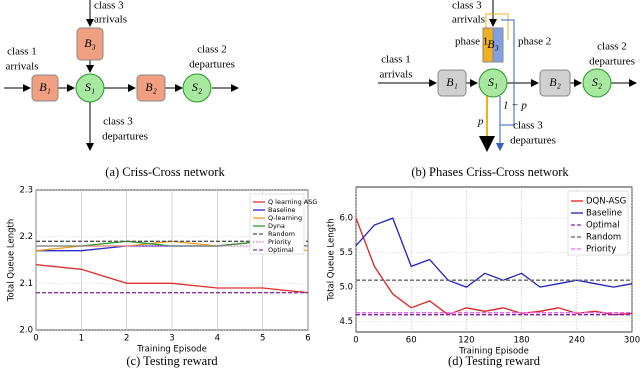  What do you see at coordinates (217, 339) in the screenshot?
I see `x-tick-label: 4` at bounding box center [217, 339].